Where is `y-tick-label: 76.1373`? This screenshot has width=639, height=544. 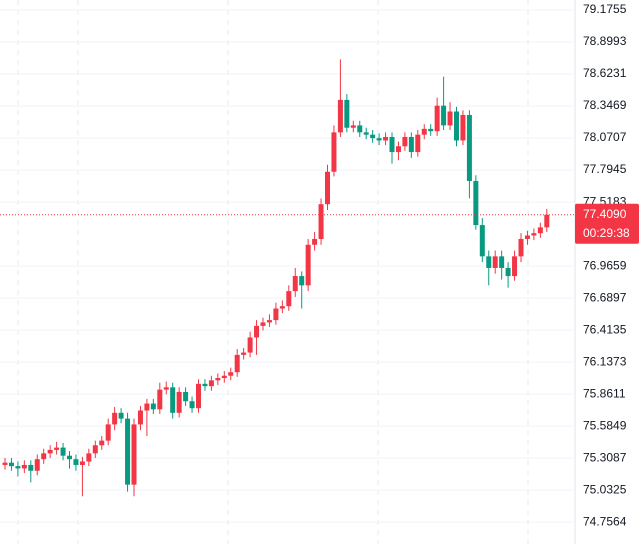 y-tick-label: 76.1373 is located at coordinates (605, 361).